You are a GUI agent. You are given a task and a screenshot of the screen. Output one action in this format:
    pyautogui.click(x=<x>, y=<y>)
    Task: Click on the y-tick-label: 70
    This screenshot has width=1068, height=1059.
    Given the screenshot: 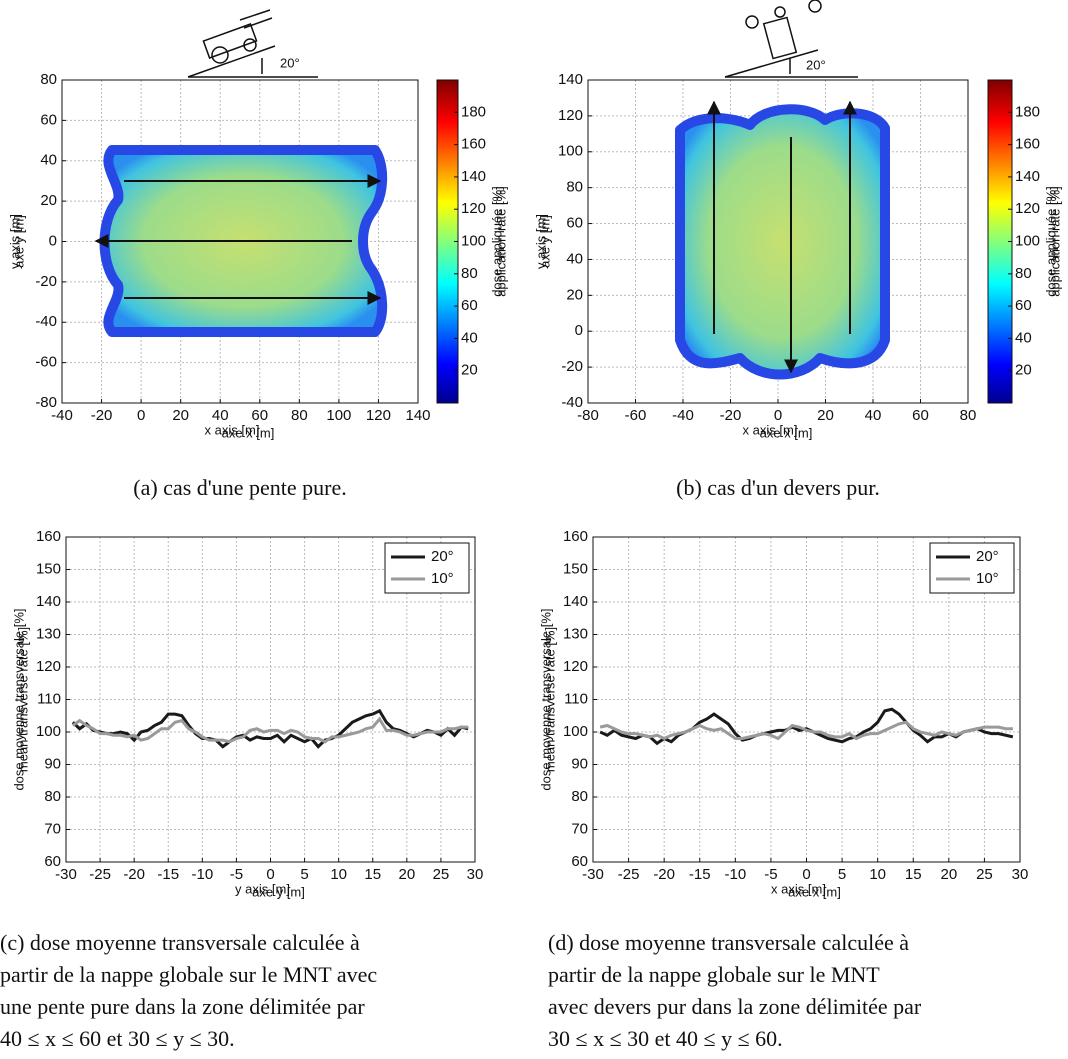 What is the action you would take?
    pyautogui.click(x=579, y=828)
    